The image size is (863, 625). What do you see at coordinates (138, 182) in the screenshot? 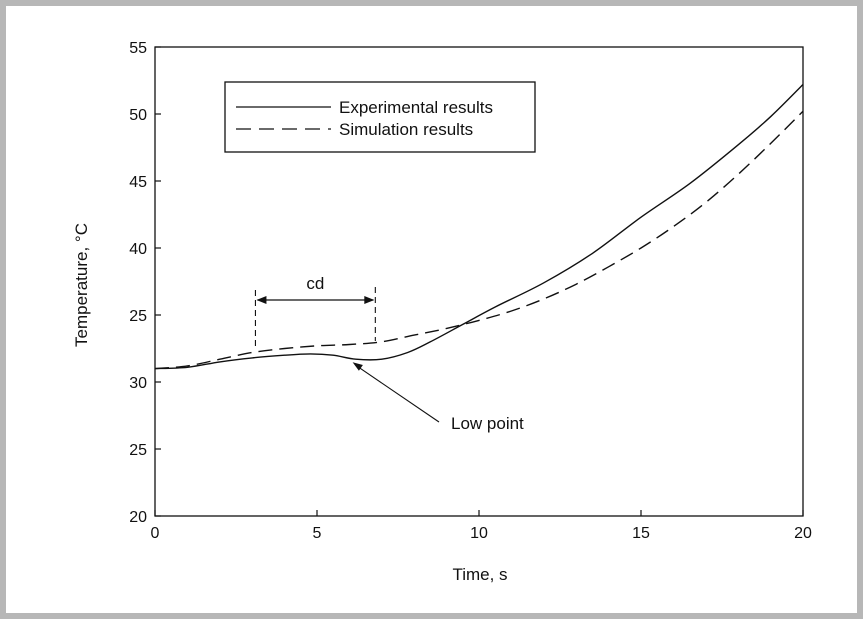
I see `y-tick-label: 45` at bounding box center [138, 182].